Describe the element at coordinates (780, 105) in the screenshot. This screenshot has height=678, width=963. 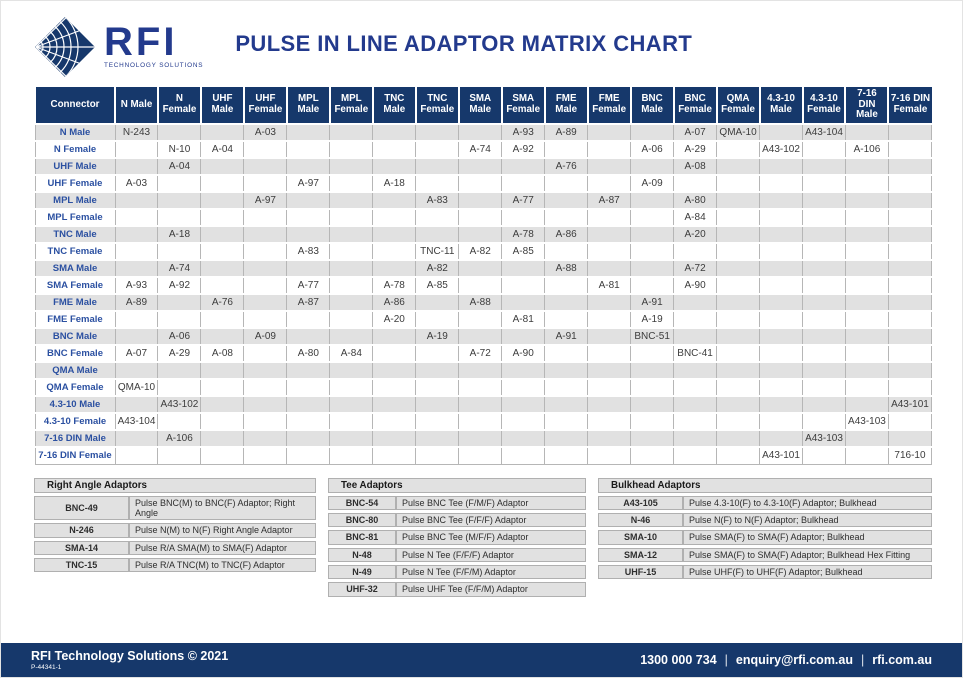
I see `column-header: 4.3-10 Male` at that location.